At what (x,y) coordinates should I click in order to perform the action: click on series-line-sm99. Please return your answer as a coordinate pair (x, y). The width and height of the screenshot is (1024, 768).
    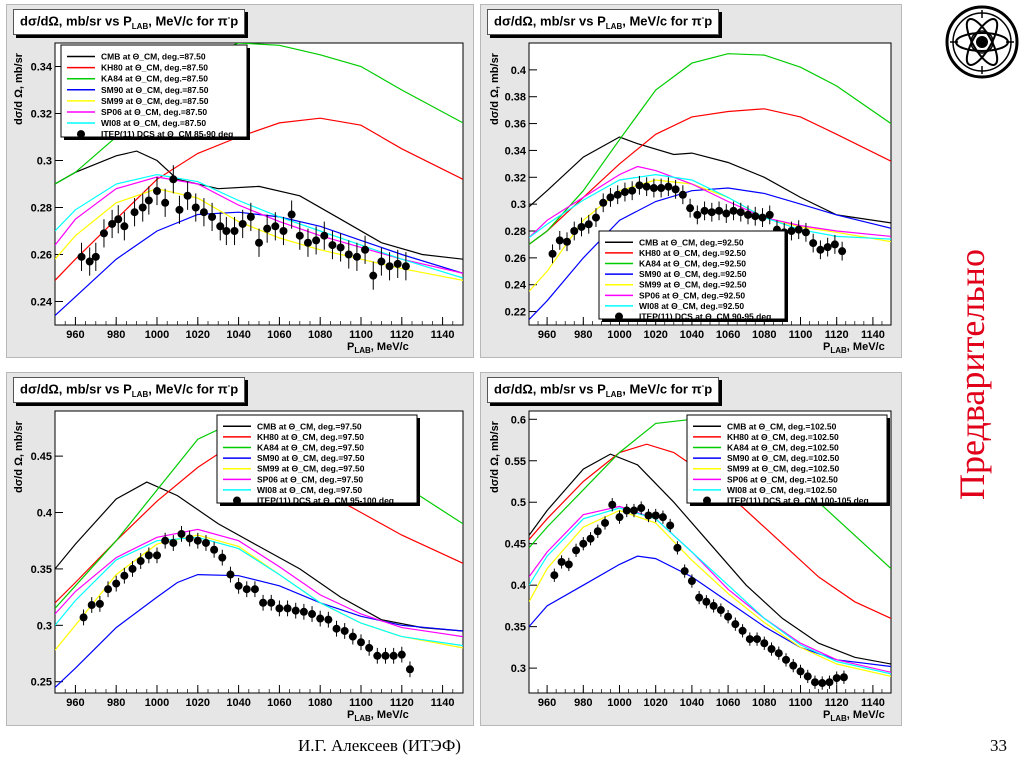
    Looking at the image, I should click on (259, 234).